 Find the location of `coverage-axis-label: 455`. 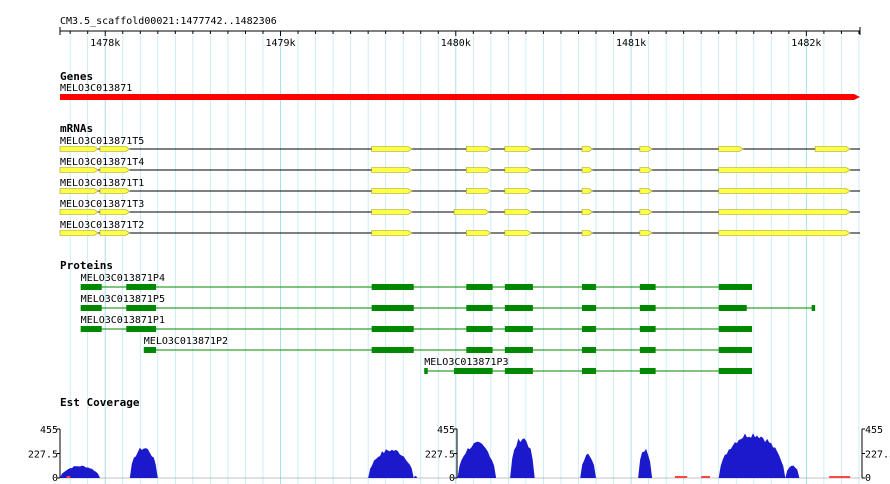

coverage-axis-label: 455 is located at coordinates (446, 430).